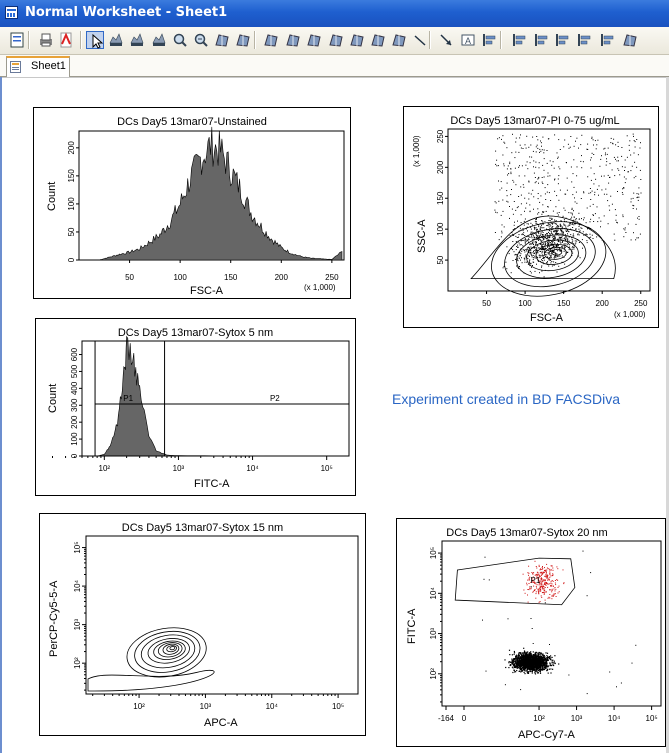 The width and height of the screenshot is (669, 753). What do you see at coordinates (137, 40) in the screenshot?
I see `contour-tool-icon` at bounding box center [137, 40].